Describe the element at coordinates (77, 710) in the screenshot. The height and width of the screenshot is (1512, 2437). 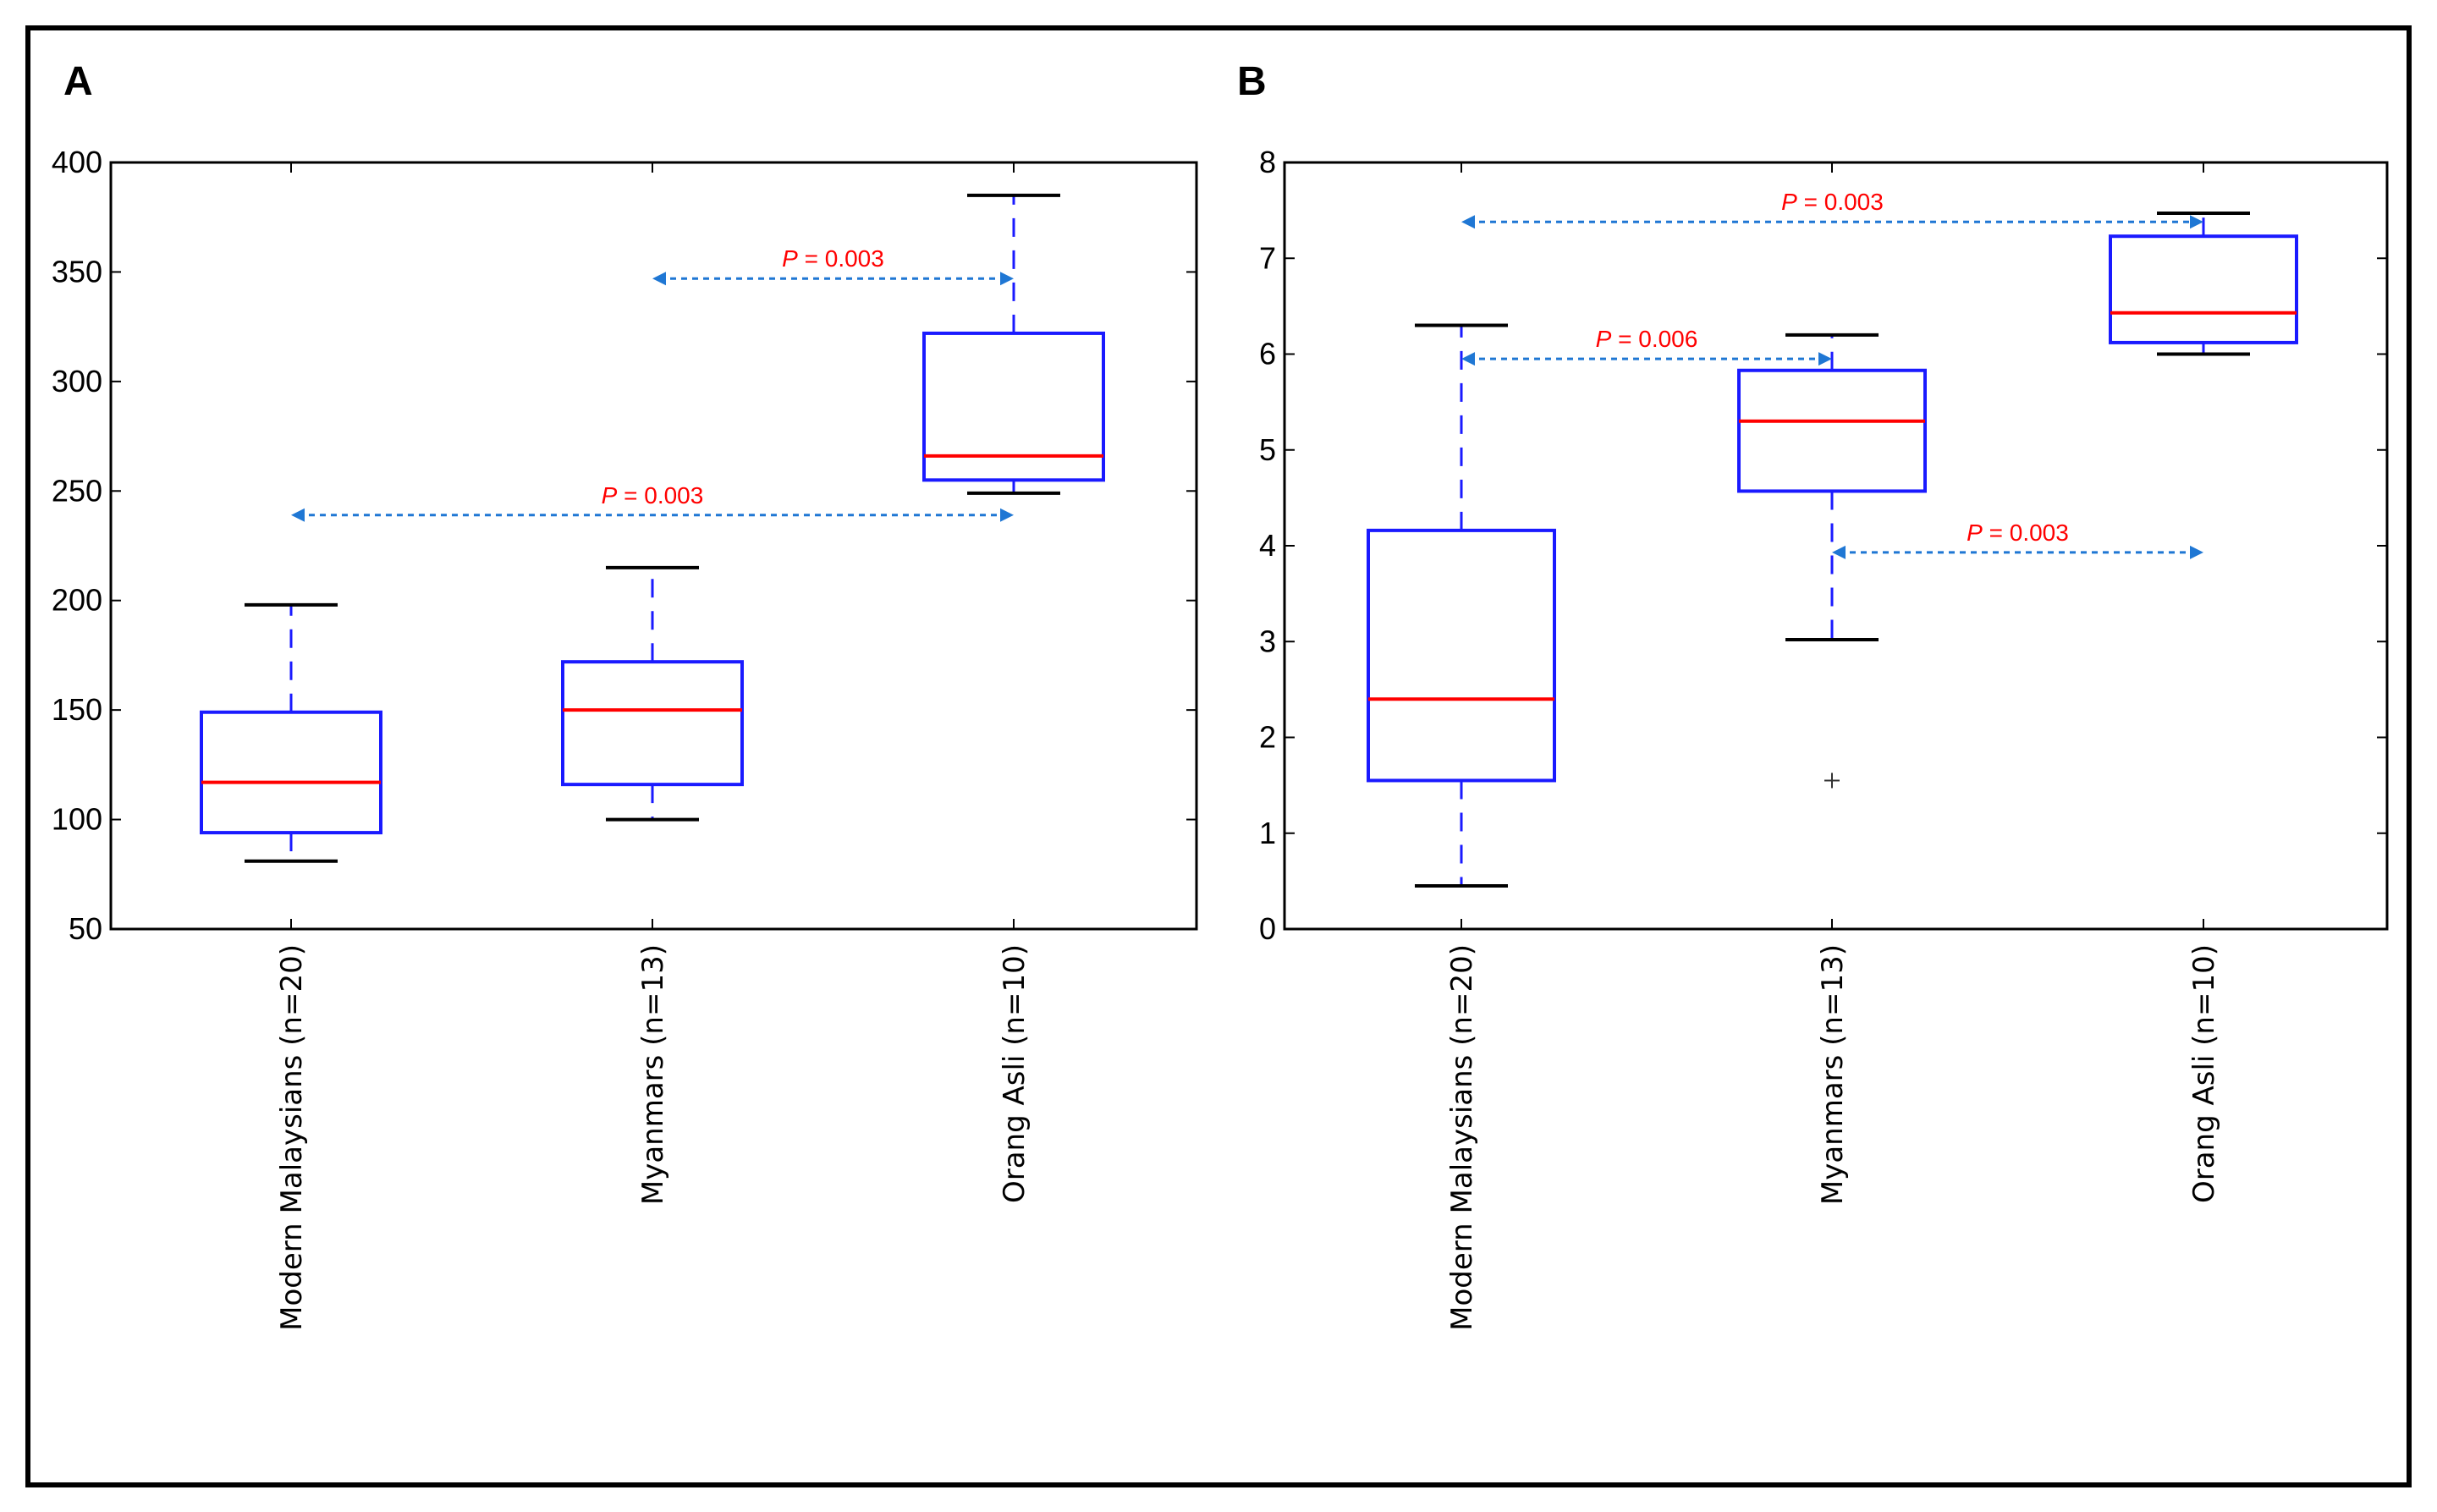
I see `y-tick-label: 150` at that location.